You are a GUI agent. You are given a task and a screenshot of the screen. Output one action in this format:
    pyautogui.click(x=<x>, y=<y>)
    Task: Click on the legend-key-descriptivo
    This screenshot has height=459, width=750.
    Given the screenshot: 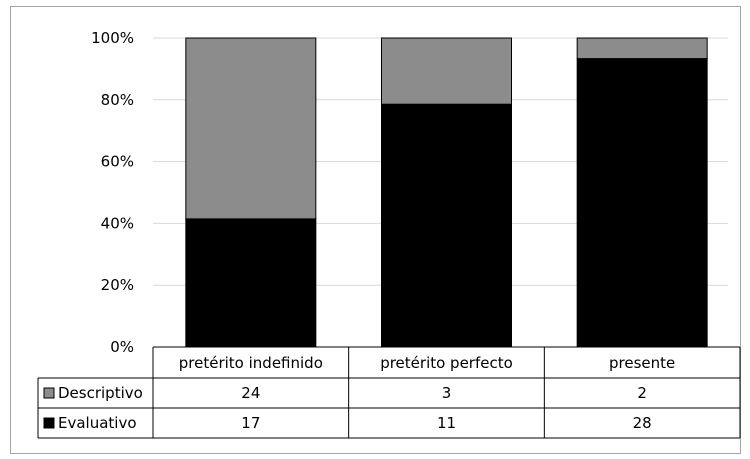 What is the action you would take?
    pyautogui.click(x=49, y=393)
    